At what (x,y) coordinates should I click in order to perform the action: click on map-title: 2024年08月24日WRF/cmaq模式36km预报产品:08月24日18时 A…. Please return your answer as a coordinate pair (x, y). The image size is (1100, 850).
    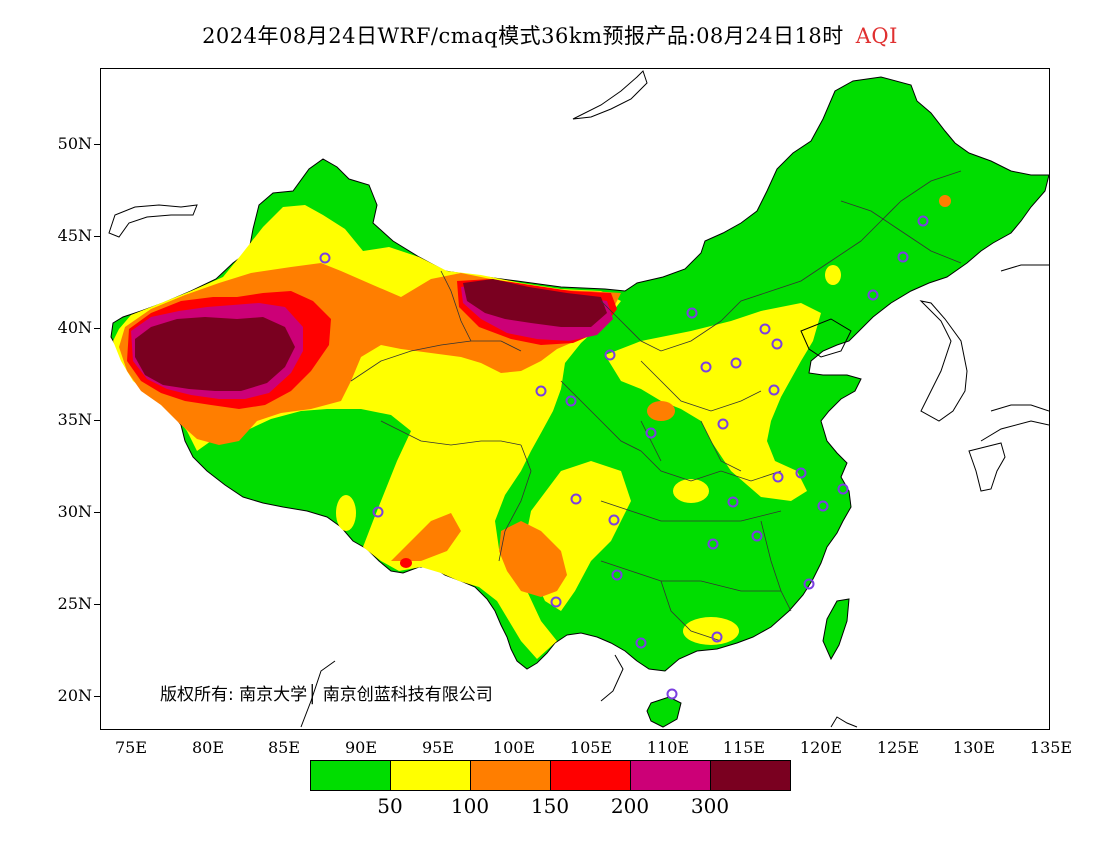
    Looking at the image, I should click on (550, 35).